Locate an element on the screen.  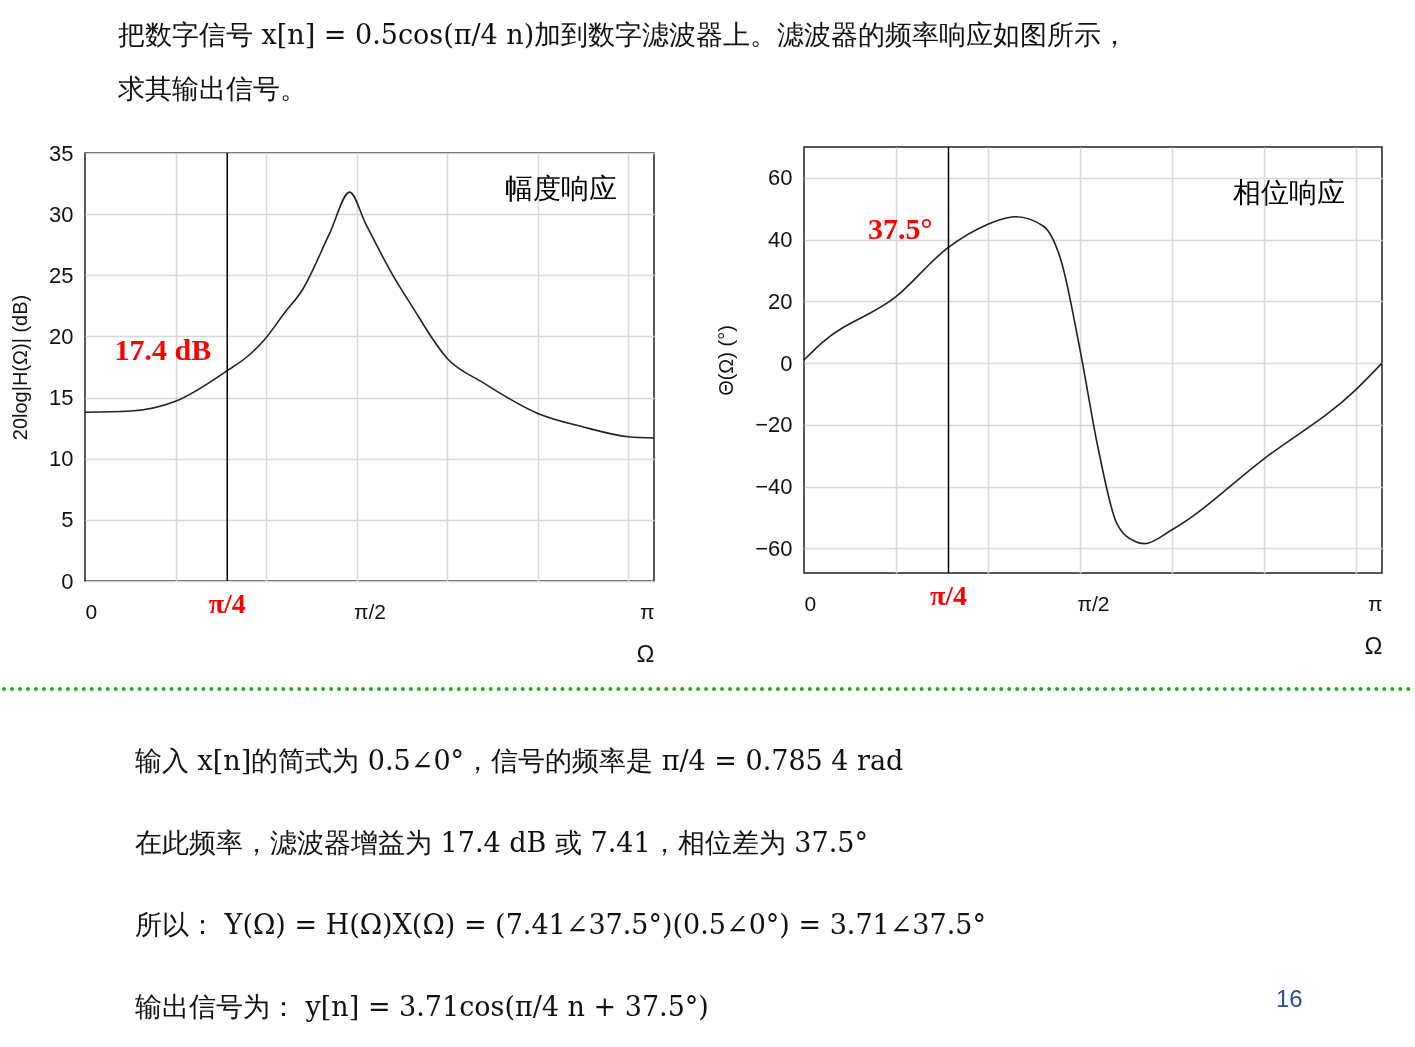
annotation: 17.4 dB is located at coordinates (163, 350).